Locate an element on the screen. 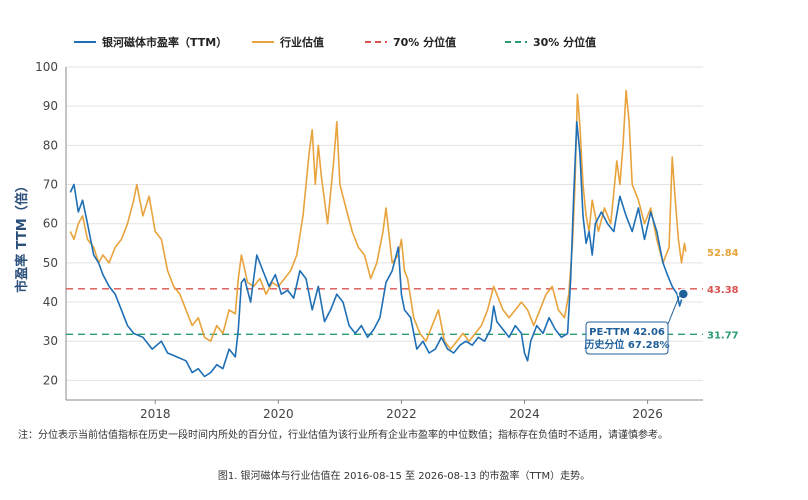 This screenshot has height=500, width=808. callout-box is located at coordinates (627, 338).